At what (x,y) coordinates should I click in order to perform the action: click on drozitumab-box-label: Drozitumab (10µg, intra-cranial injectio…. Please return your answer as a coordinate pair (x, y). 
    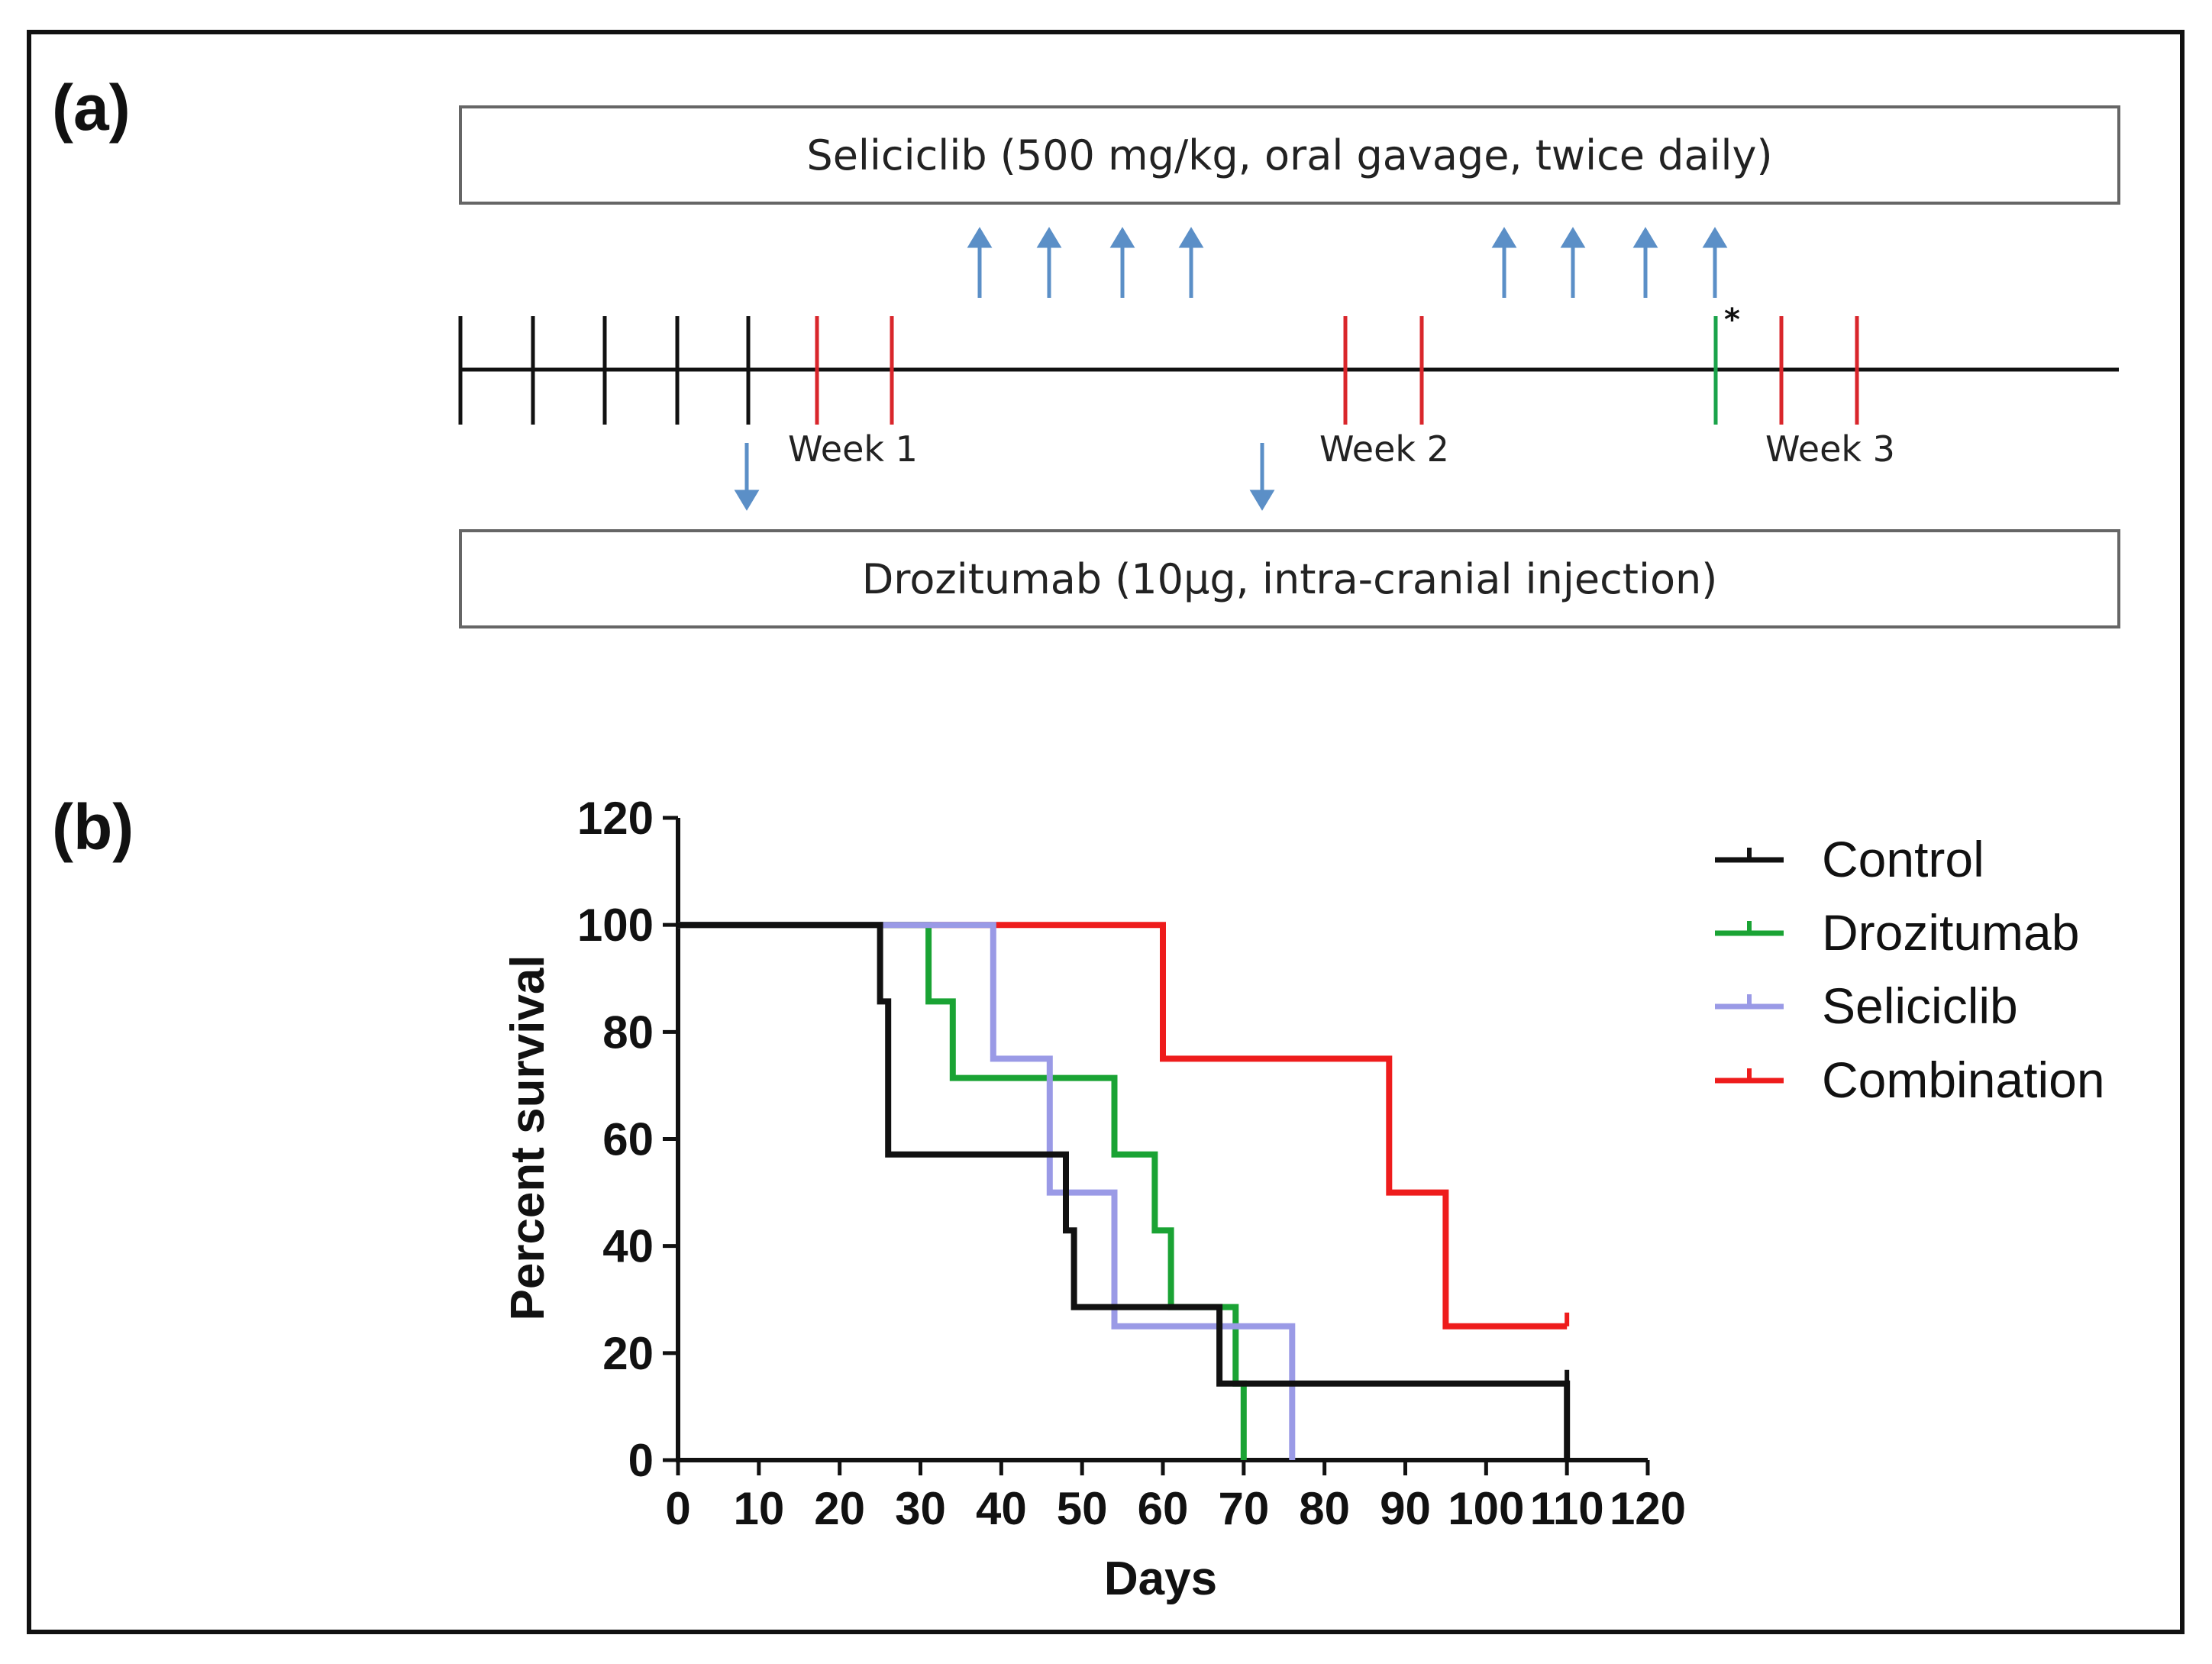
    Looking at the image, I should click on (1290, 579).